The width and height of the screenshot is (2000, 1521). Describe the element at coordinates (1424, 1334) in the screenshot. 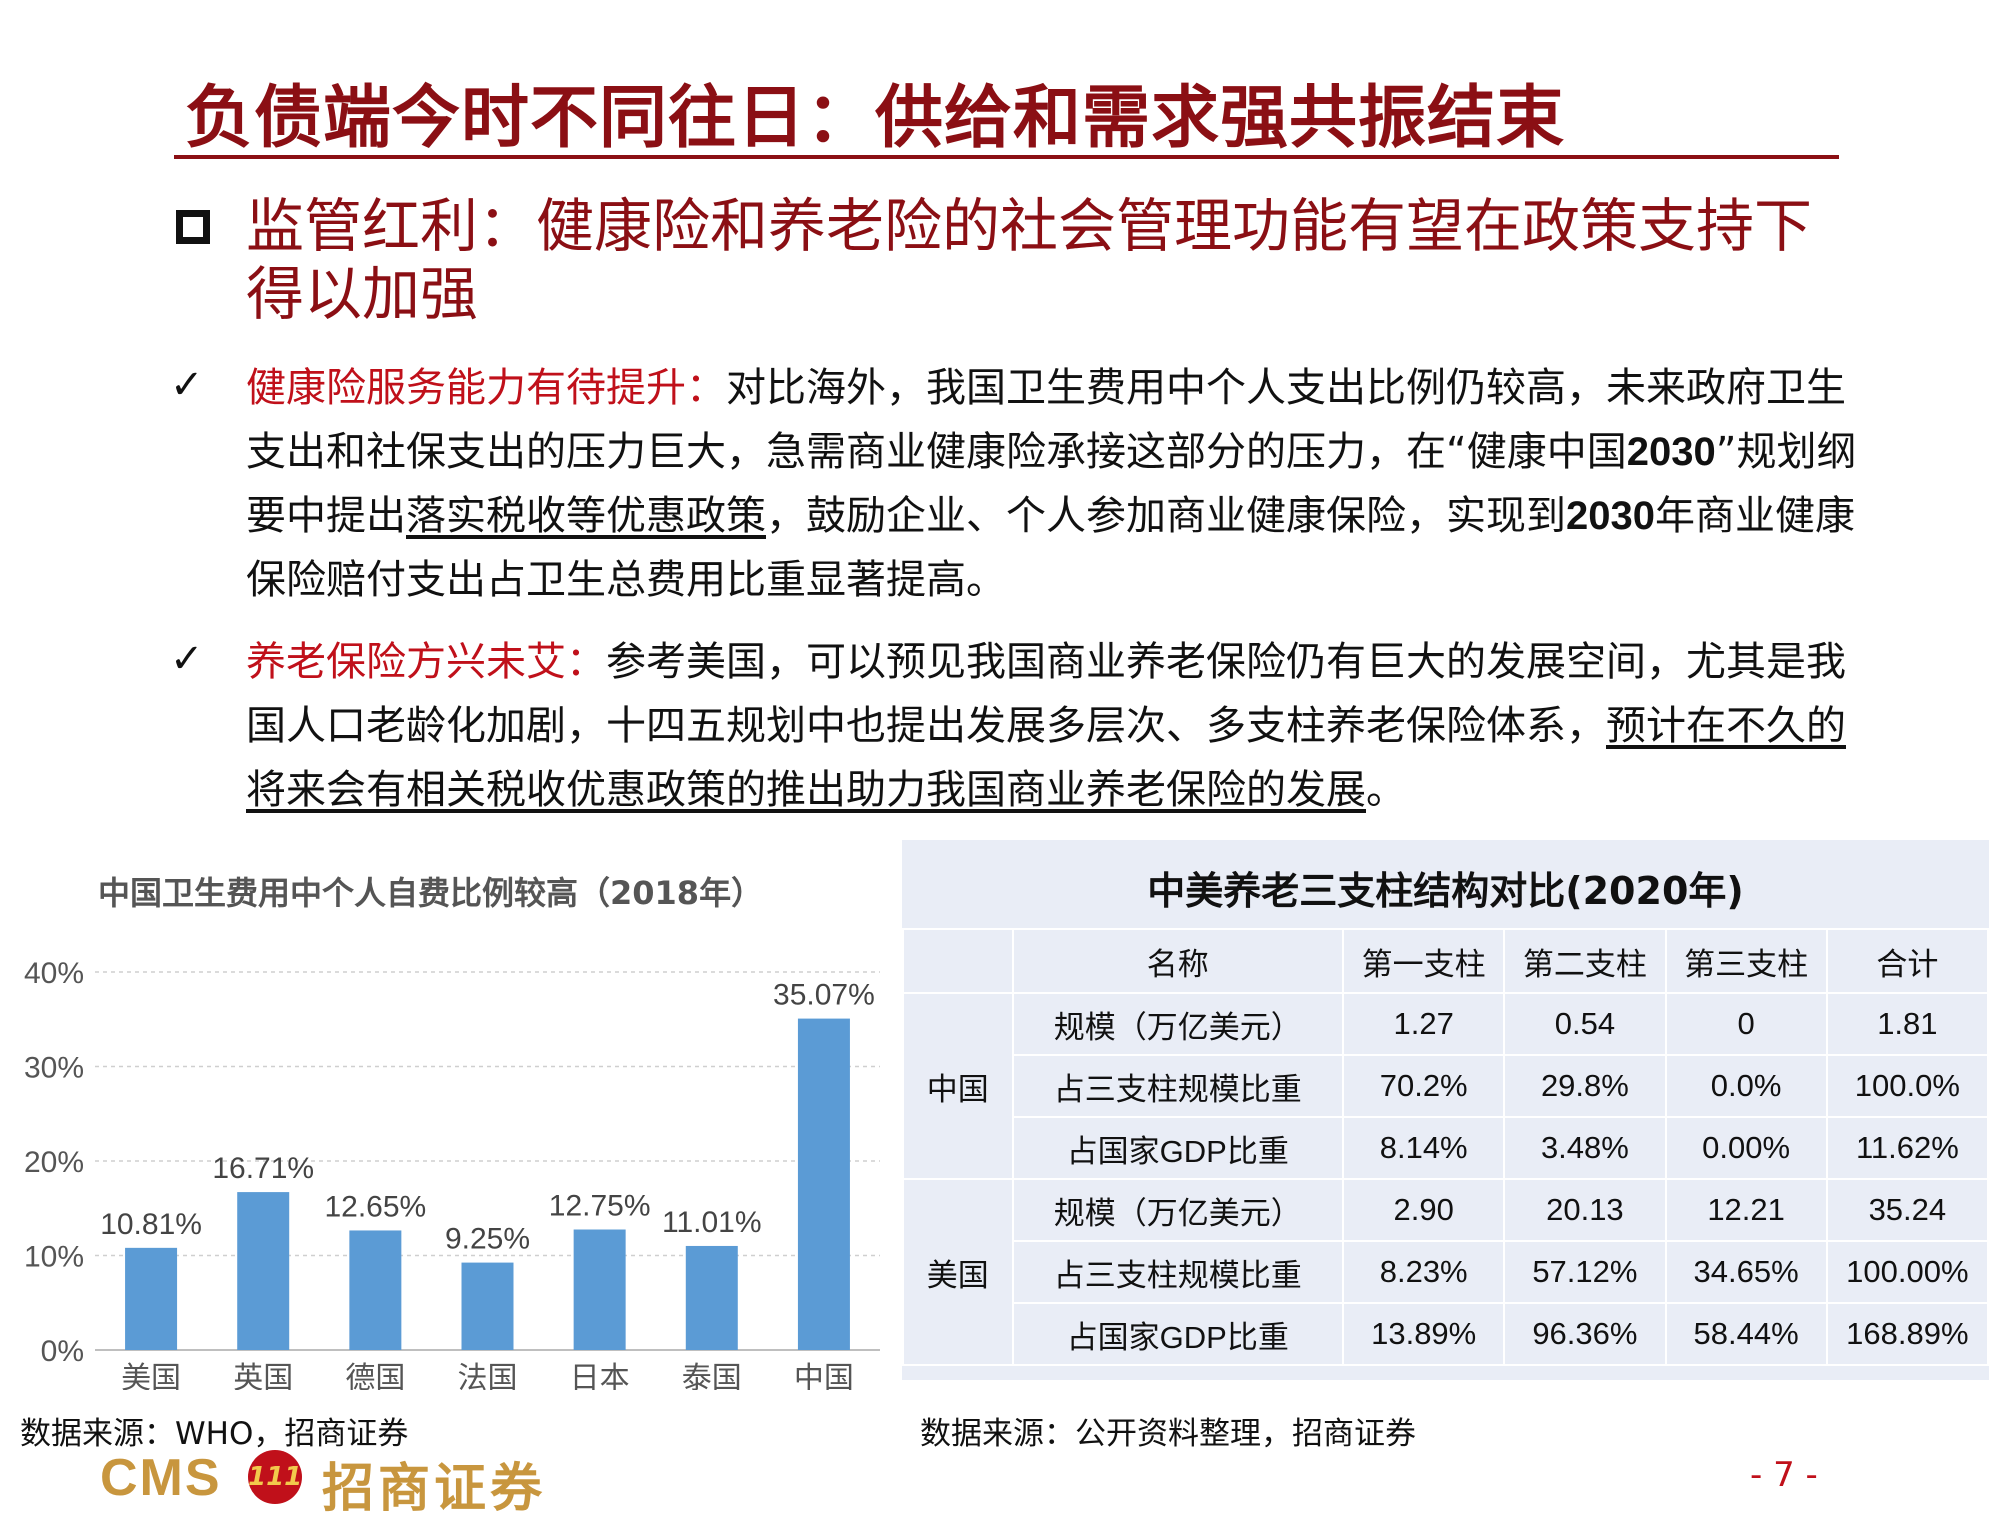

I see `table-cell: 13.89%` at that location.